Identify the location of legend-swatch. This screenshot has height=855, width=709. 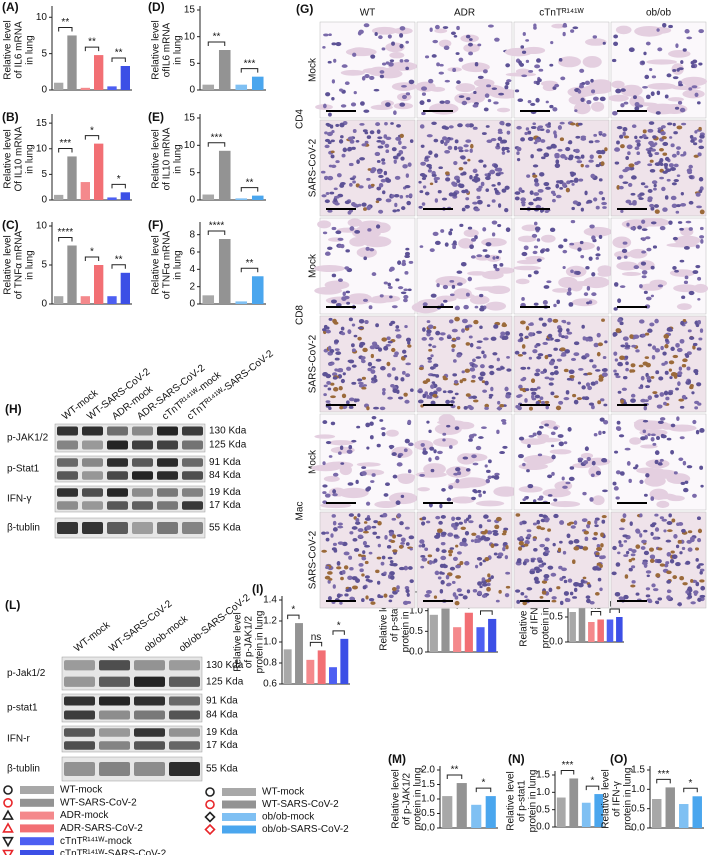
(239, 817).